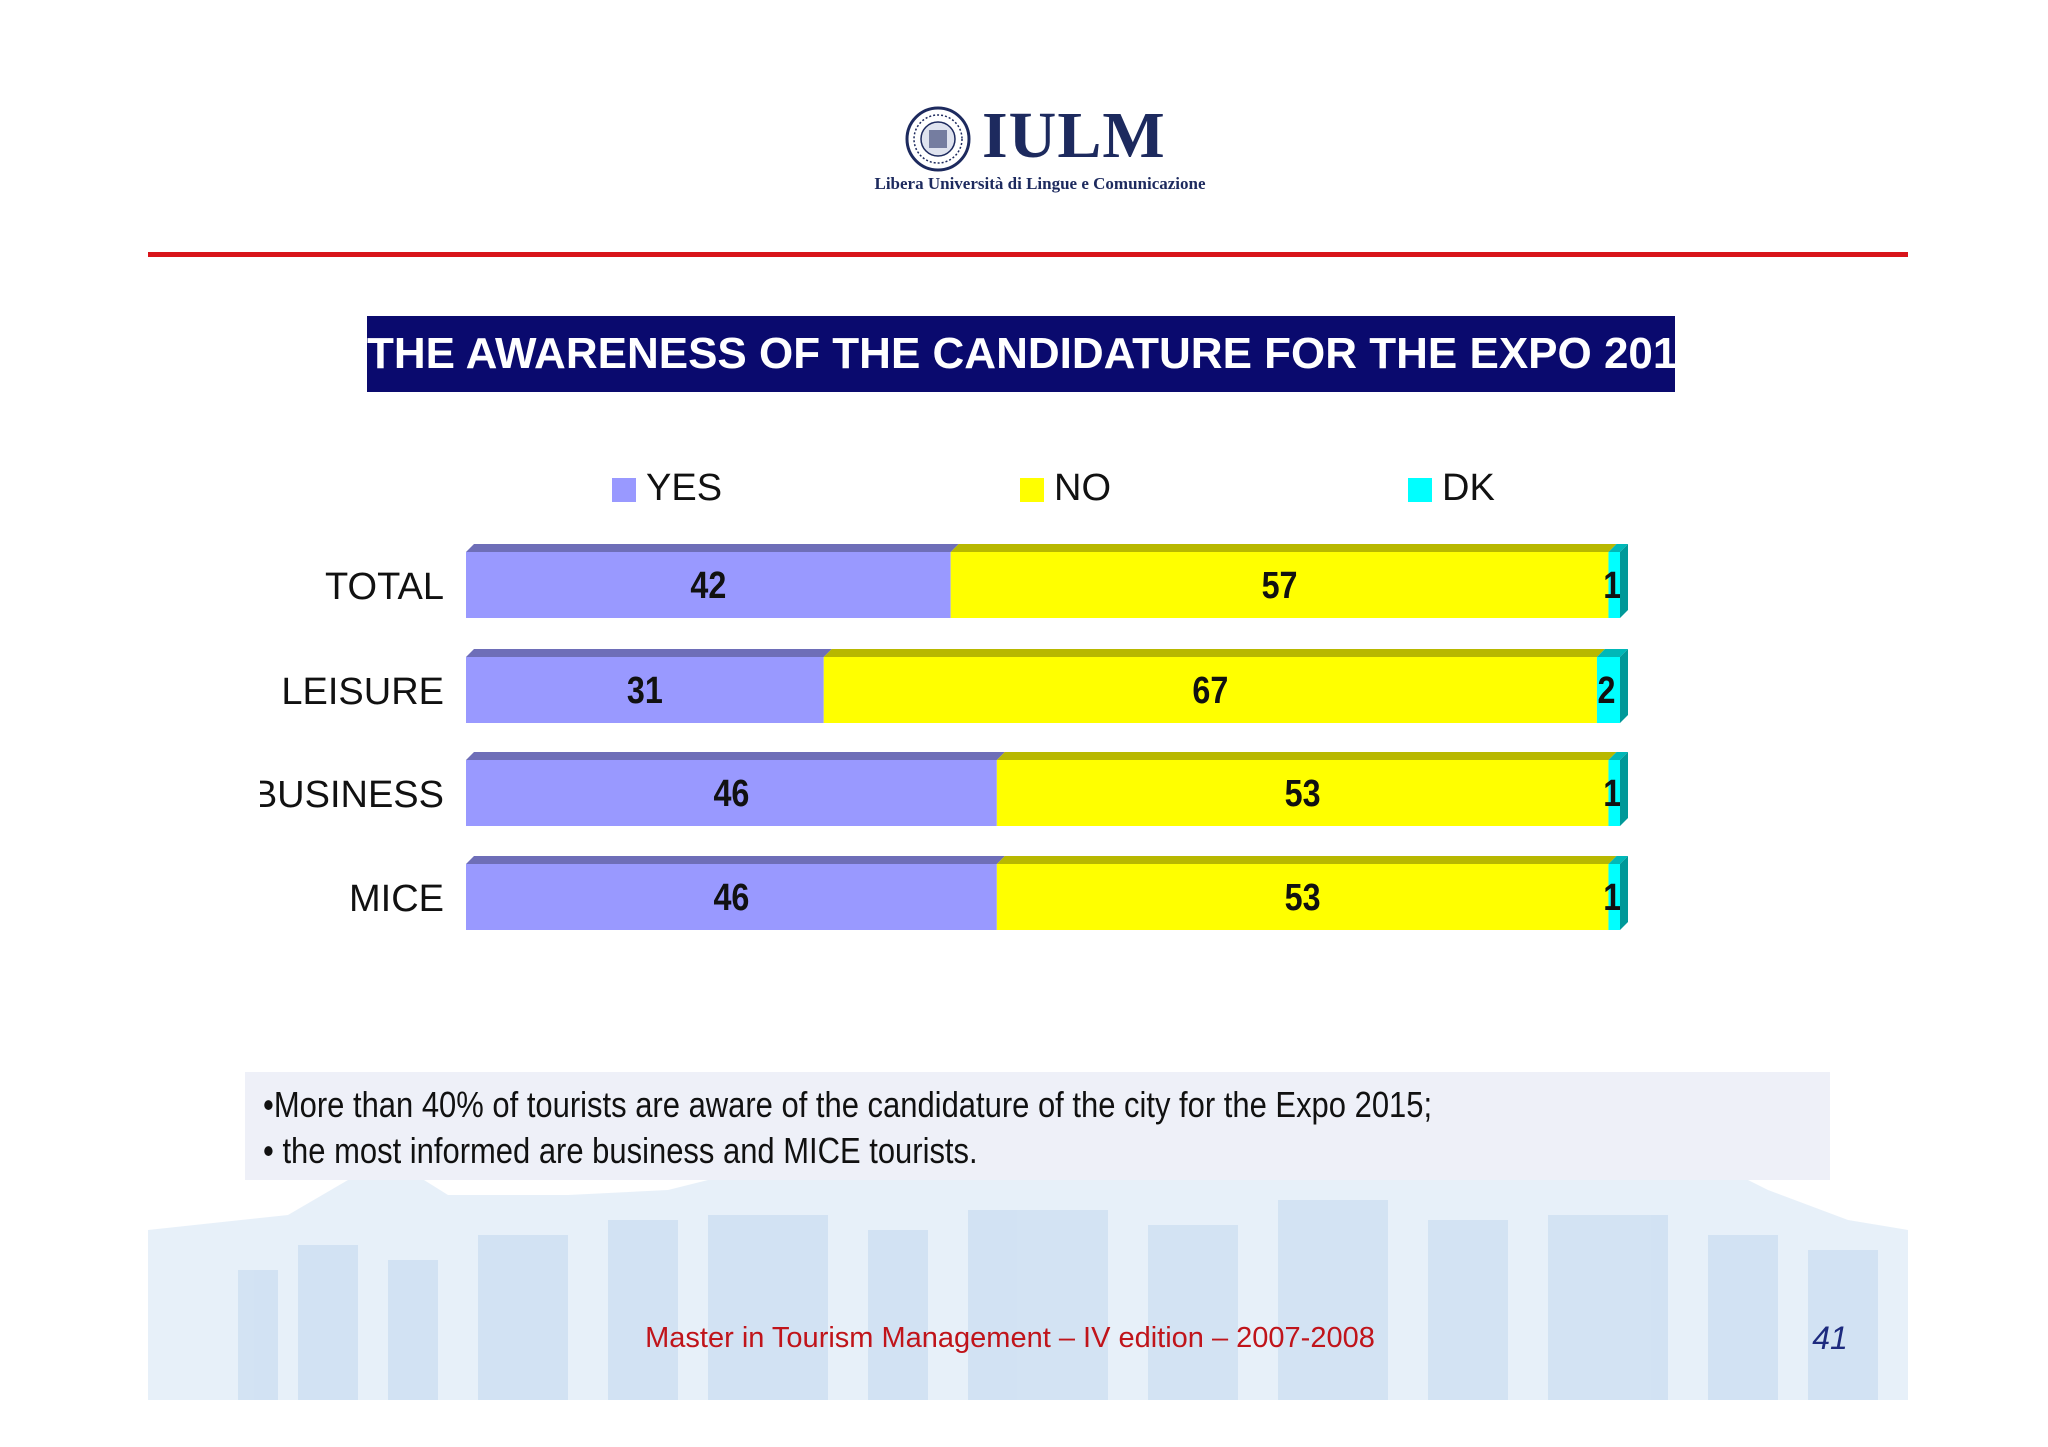 This screenshot has height=1447, width=2048. Describe the element at coordinates (1082, 488) in the screenshot. I see `legend-label-no: NO` at that location.